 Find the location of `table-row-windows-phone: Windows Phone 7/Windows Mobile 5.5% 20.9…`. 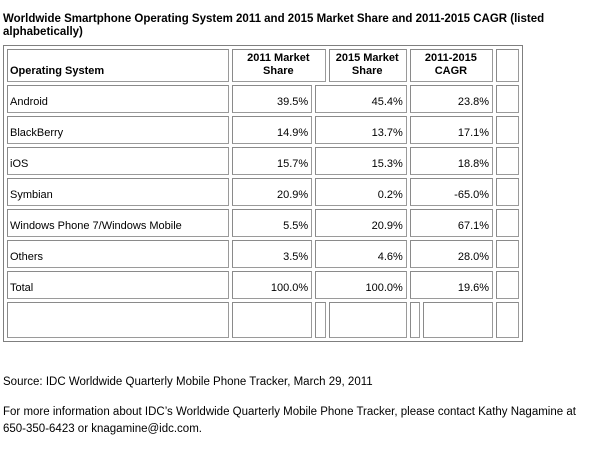

table-row-windows-phone: Windows Phone 7/Windows Mobile 5.5% 20.9… is located at coordinates (263, 223).